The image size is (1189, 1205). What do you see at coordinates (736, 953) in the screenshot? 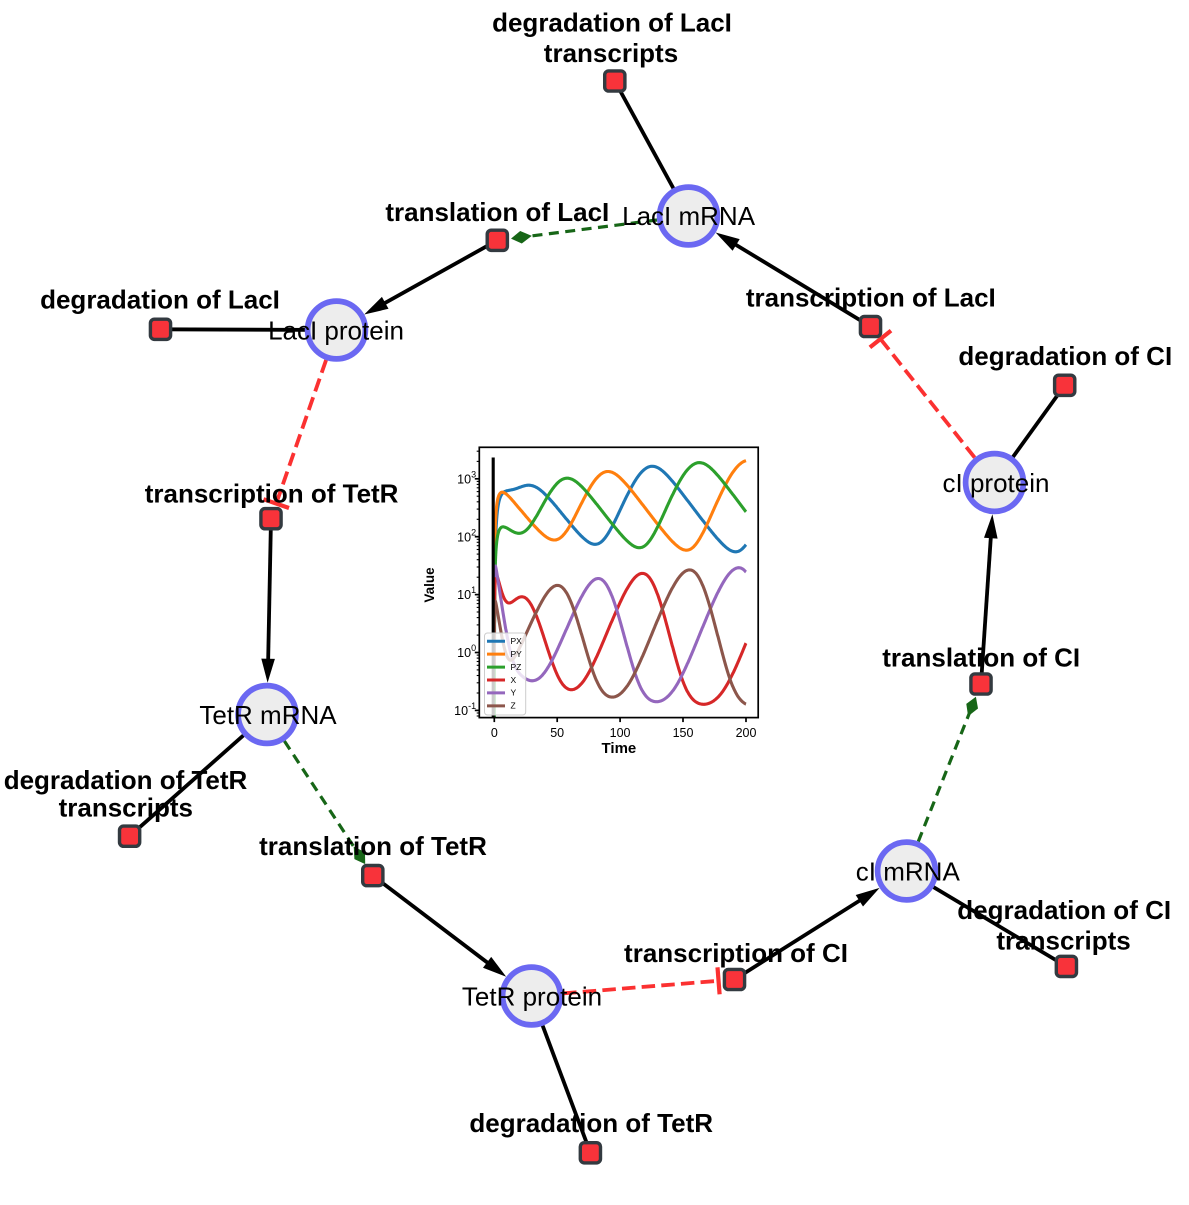
I see `svg-text: transcription of CI` at bounding box center [736, 953].